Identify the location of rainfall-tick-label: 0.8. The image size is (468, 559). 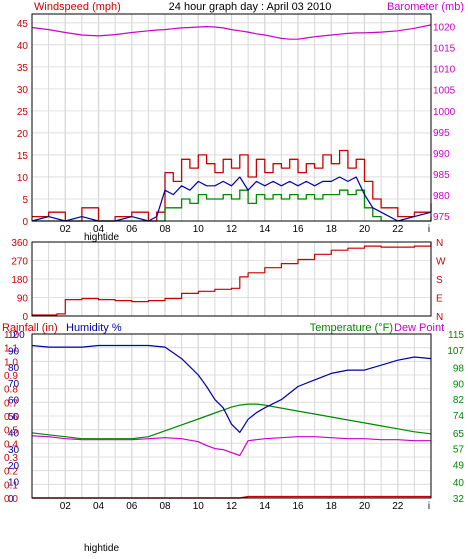
(11, 390).